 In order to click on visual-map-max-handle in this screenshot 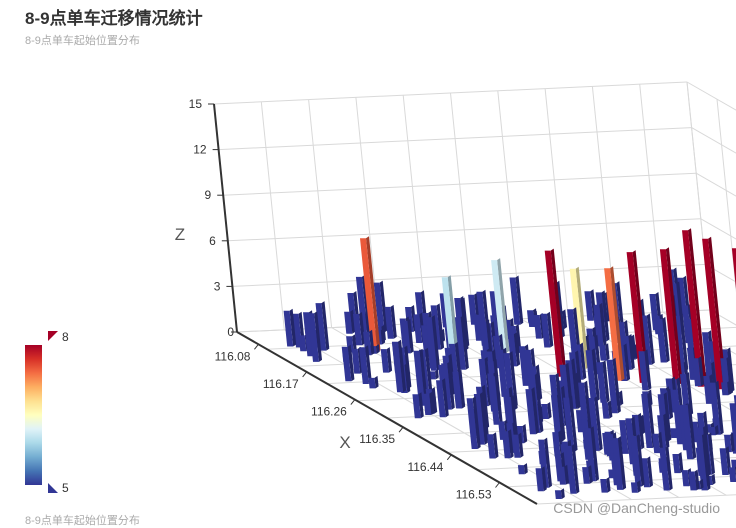, I will do `click(53, 336)`.